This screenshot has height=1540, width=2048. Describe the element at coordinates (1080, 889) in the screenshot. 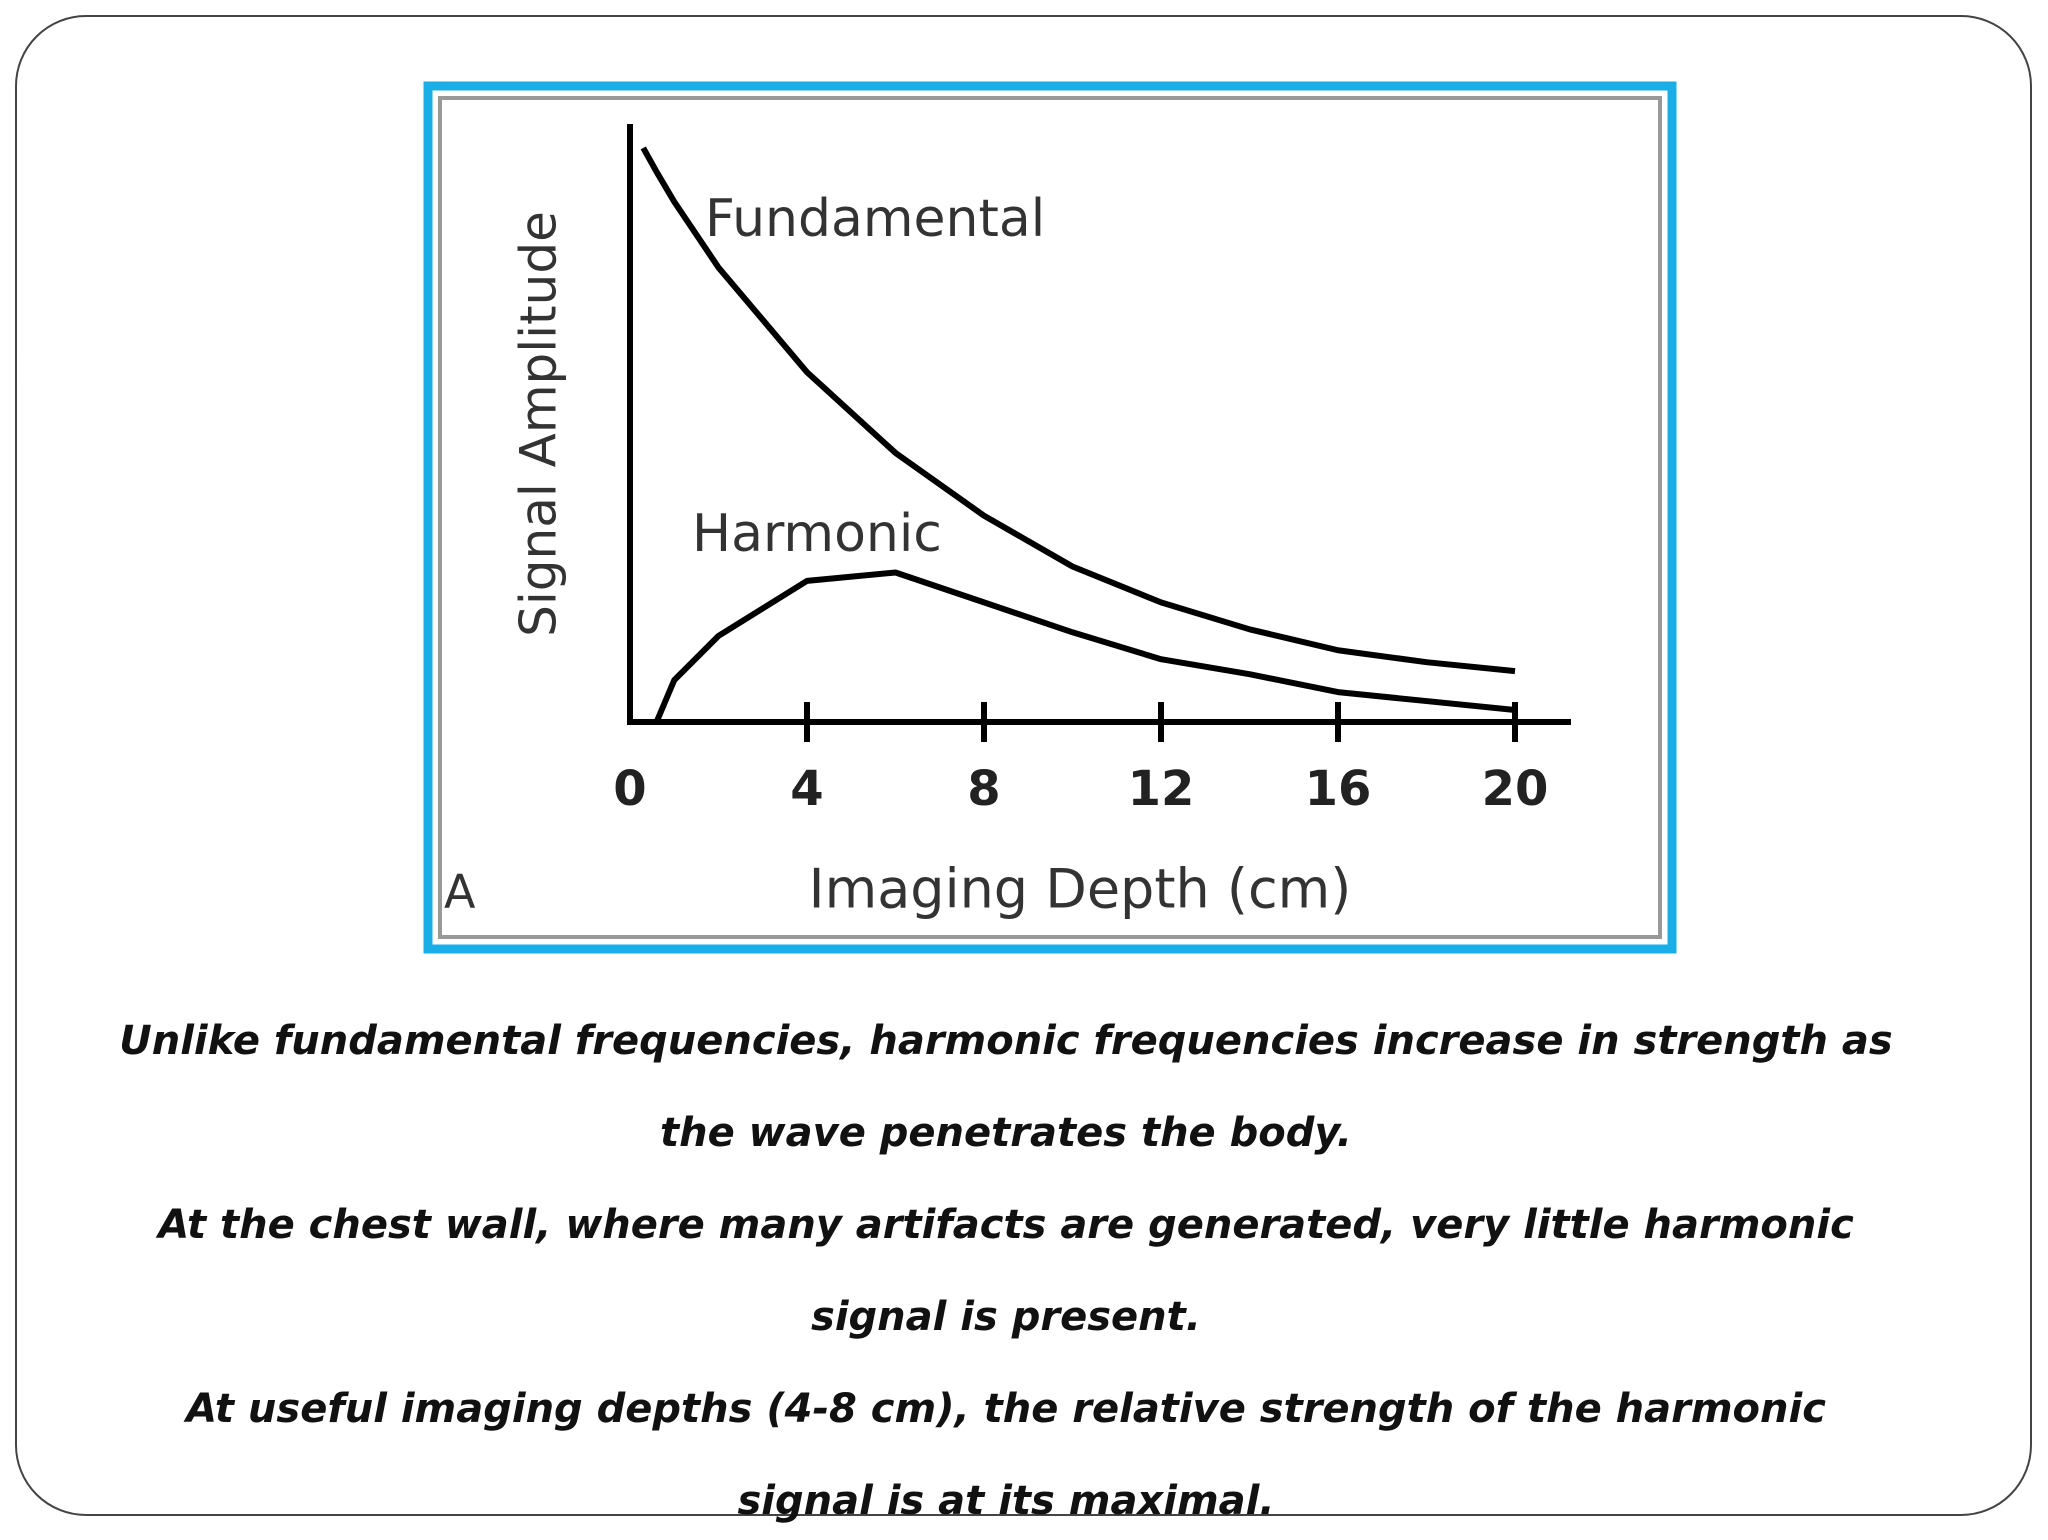

I see `x-axis-title: Imaging Depth (cm)` at that location.